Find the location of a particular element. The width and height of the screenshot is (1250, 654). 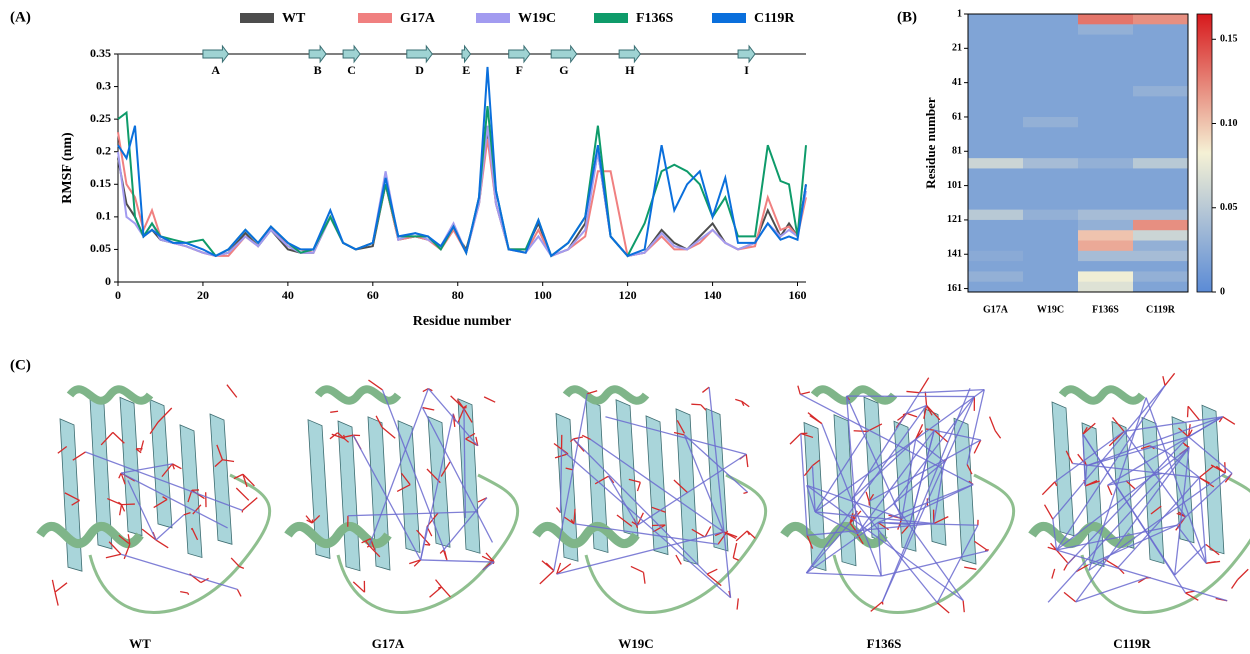

y-tick-label: 121 is located at coordinates (954, 219).